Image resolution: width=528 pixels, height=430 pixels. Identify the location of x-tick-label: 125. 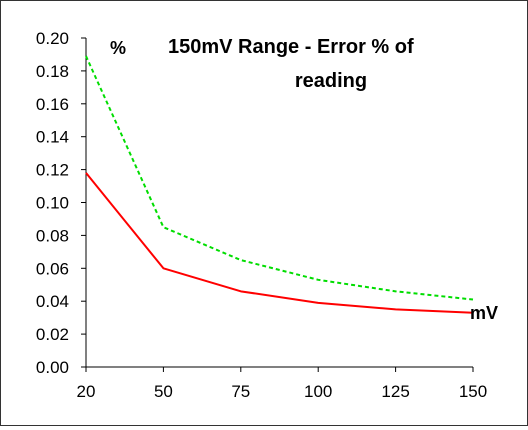
(395, 391).